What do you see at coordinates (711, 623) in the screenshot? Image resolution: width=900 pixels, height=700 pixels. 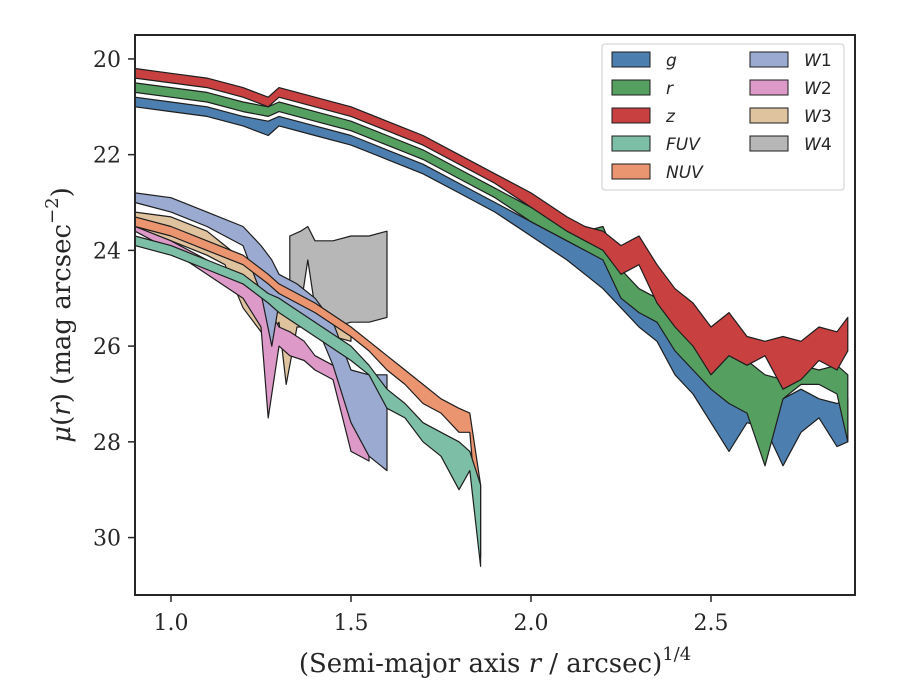 I see `x-tick-label: 2.5` at bounding box center [711, 623].